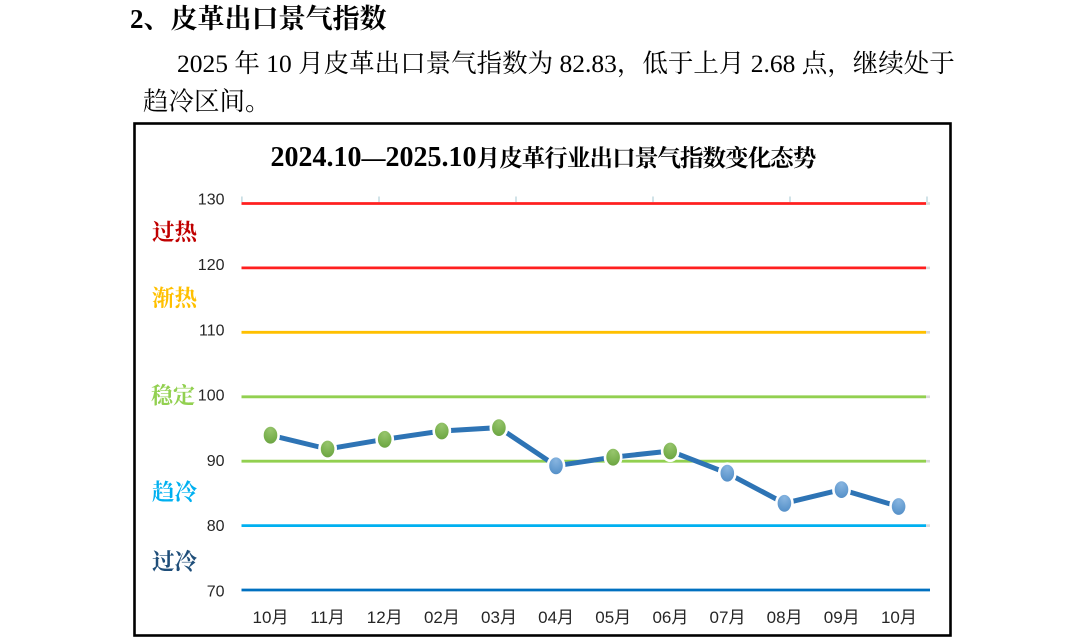  Describe the element at coordinates (216, 592) in the screenshot. I see `svg-text: 70` at that location.